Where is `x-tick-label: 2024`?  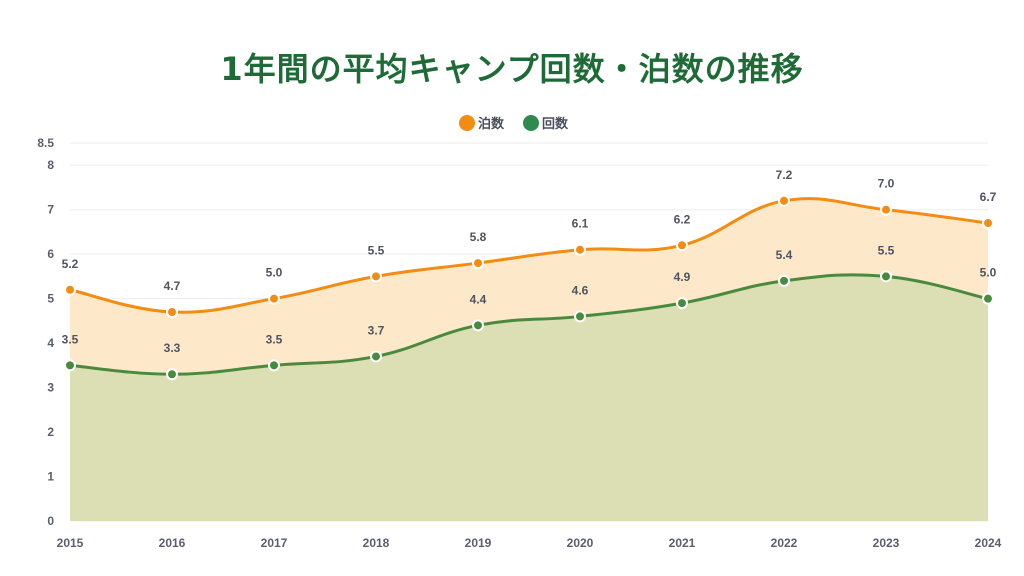
x-tick-label: 2024 is located at coordinates (988, 543).